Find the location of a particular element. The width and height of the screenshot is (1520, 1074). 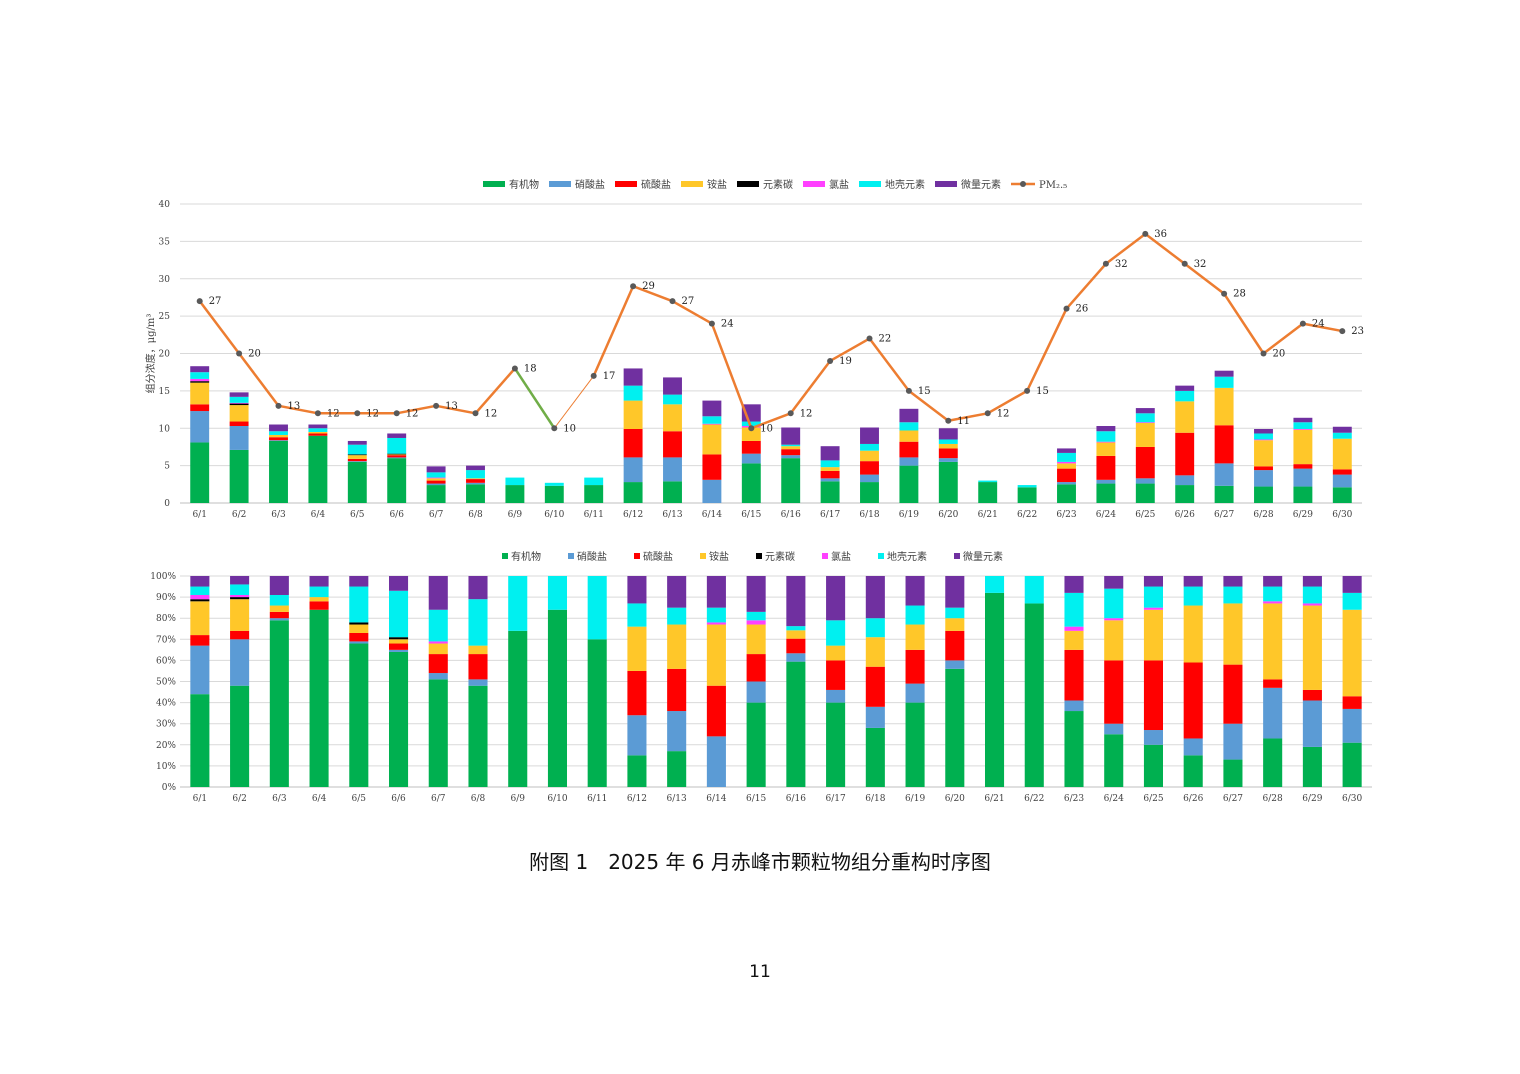

legend-label-elemental-carbon: 元素碳 is located at coordinates (780, 556).